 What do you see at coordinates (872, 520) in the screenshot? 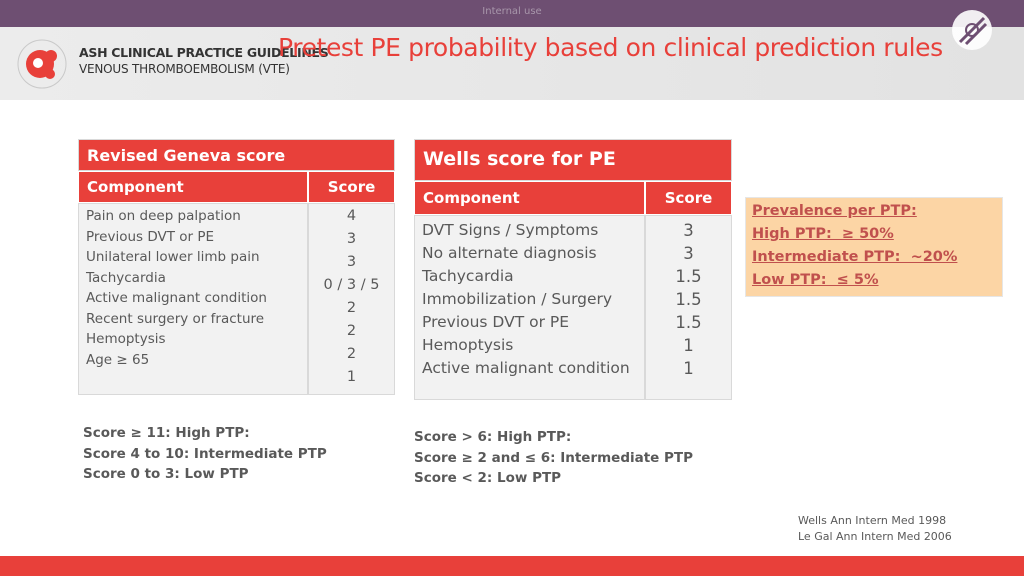
I see `reference: Wells Ann Intern Med 1998` at bounding box center [872, 520].